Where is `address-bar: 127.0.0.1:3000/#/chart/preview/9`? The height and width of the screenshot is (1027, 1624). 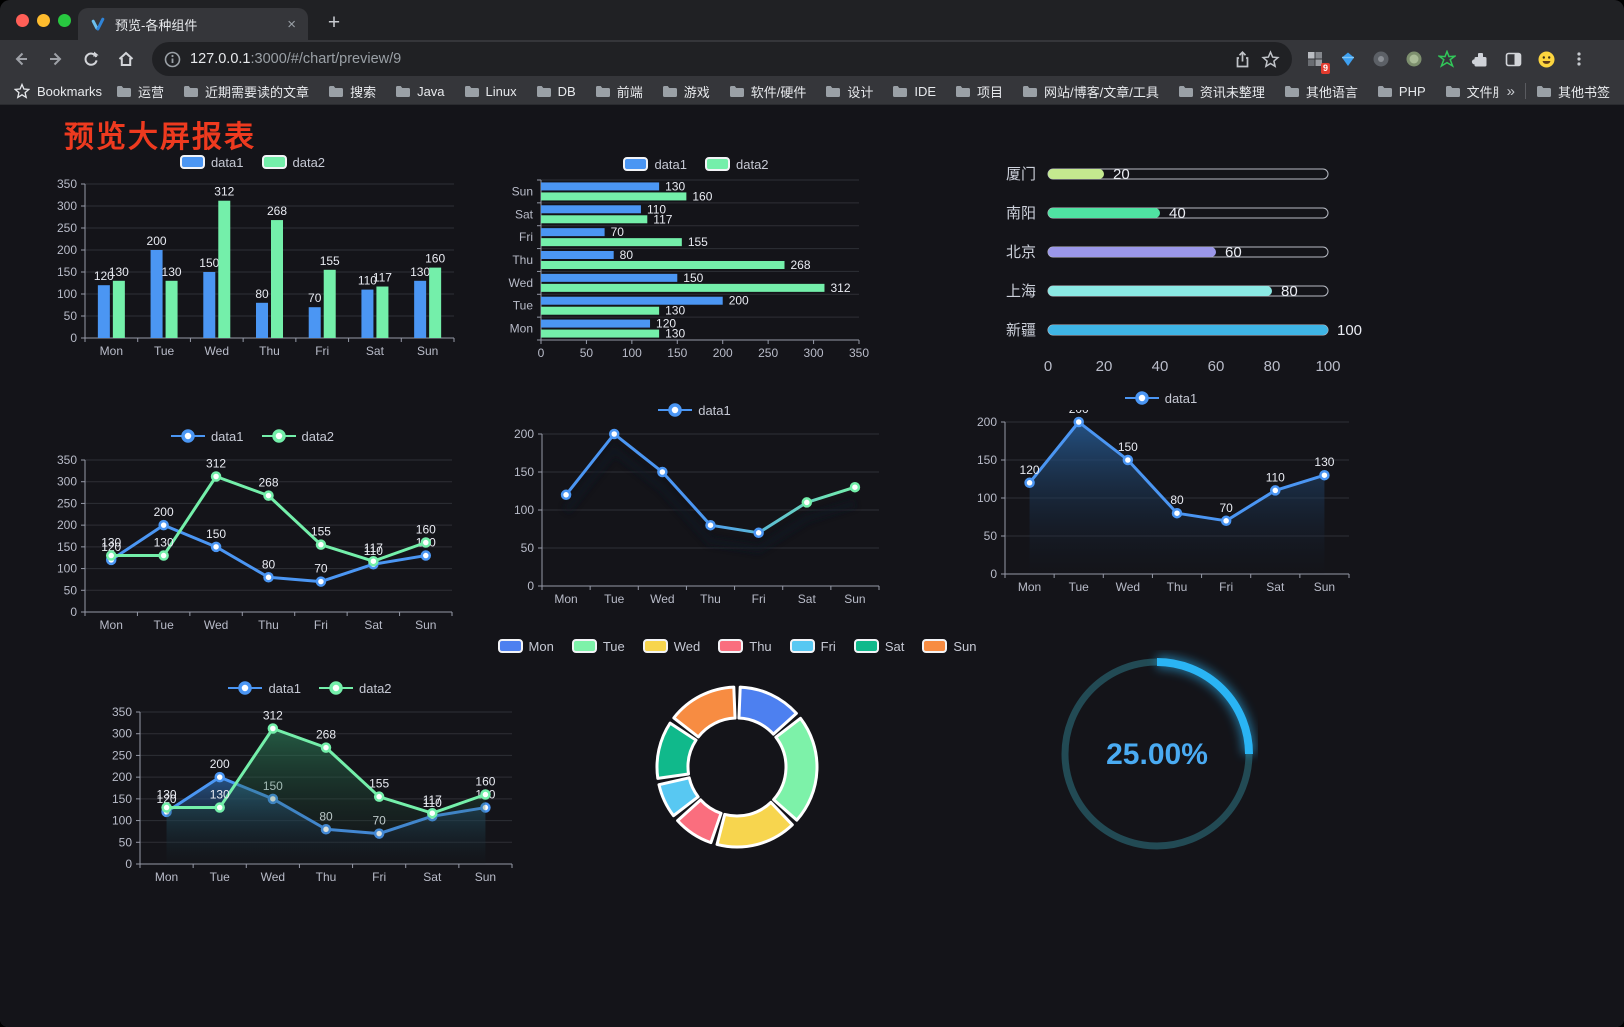 address-bar: 127.0.0.1:3000/#/chart/preview/9 is located at coordinates (722, 59).